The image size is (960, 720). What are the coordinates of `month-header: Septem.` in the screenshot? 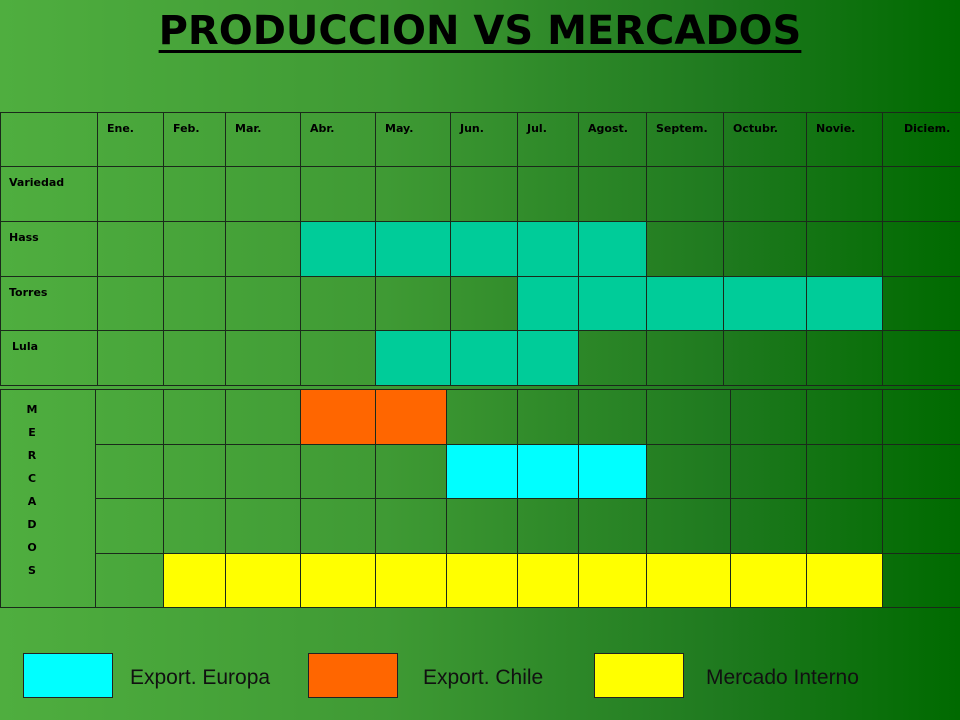 It's located at (682, 128).